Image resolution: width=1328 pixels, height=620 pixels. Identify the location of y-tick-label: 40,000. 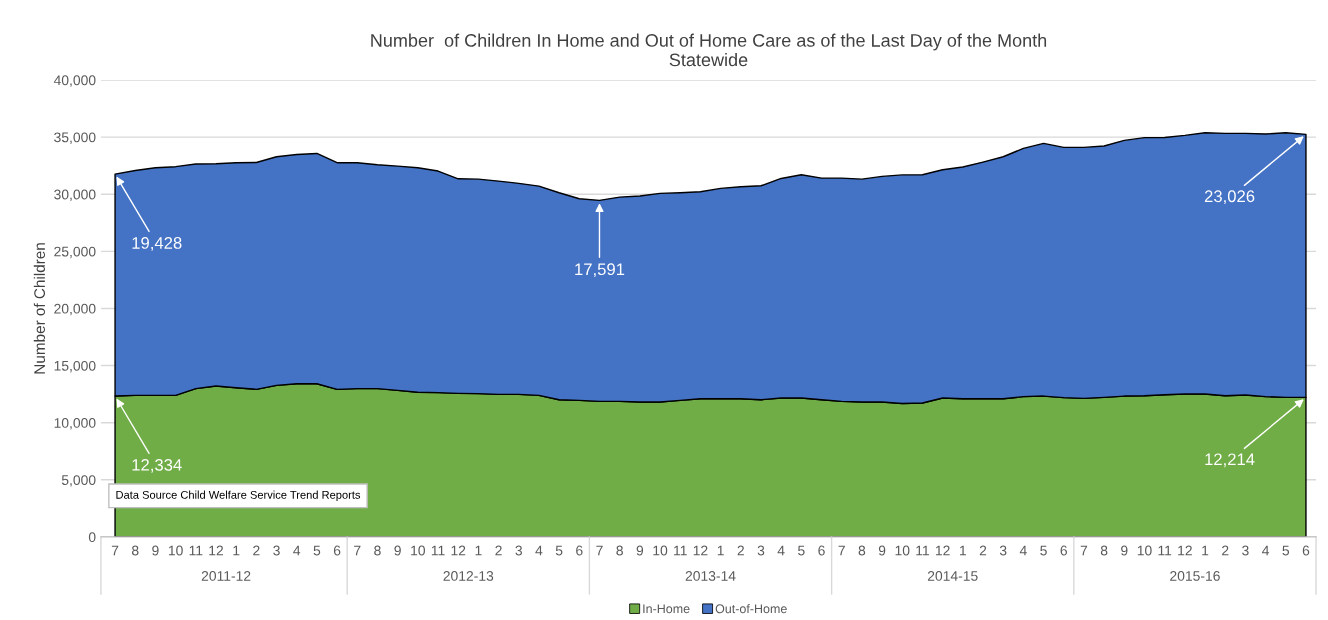
(74, 81).